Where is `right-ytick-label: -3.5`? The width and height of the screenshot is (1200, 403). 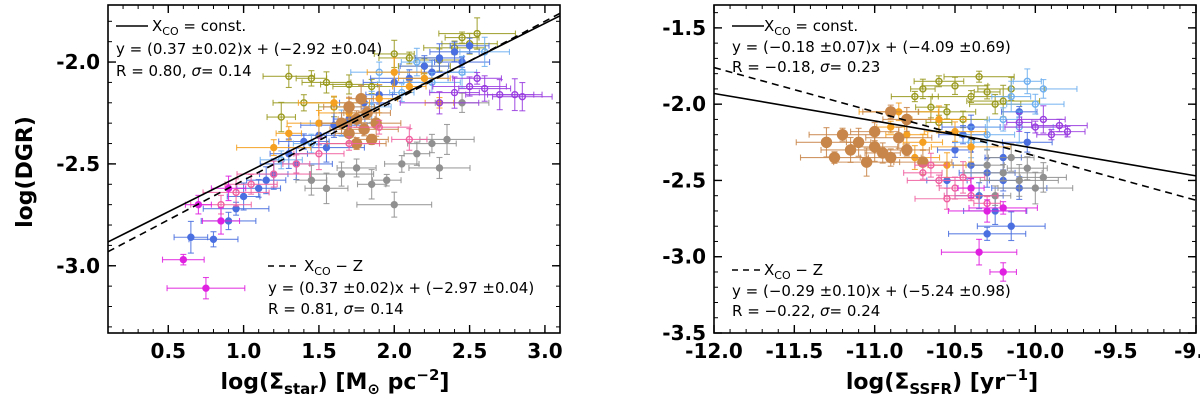 right-ytick-label: -3.5 is located at coordinates (684, 333).